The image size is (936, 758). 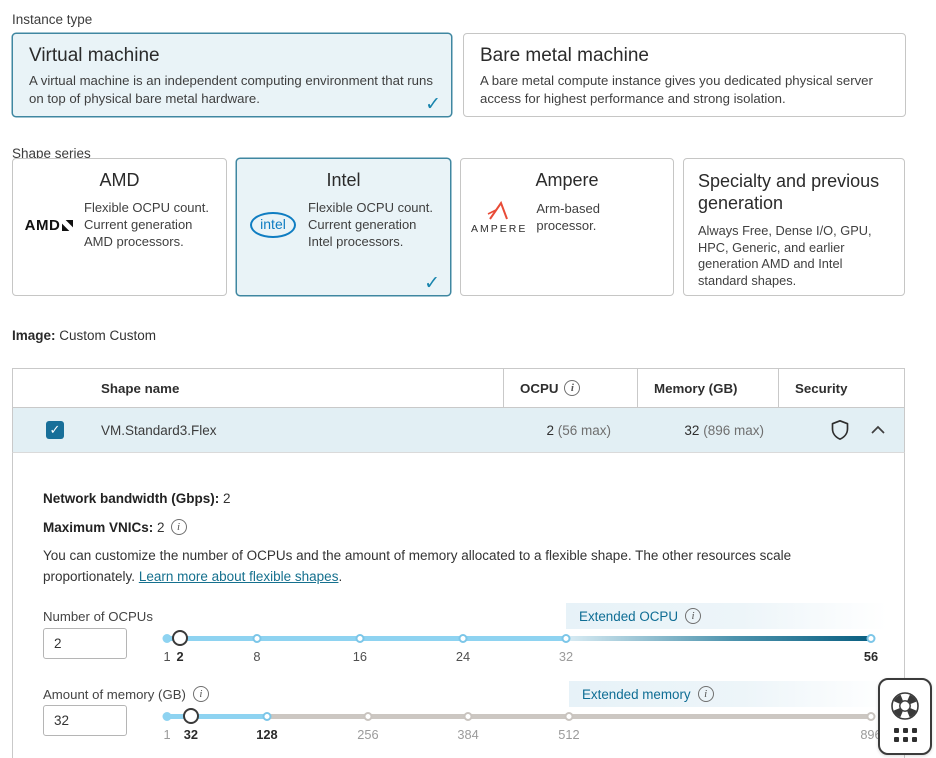 I want to click on column-header-security: Security, so click(x=841, y=388).